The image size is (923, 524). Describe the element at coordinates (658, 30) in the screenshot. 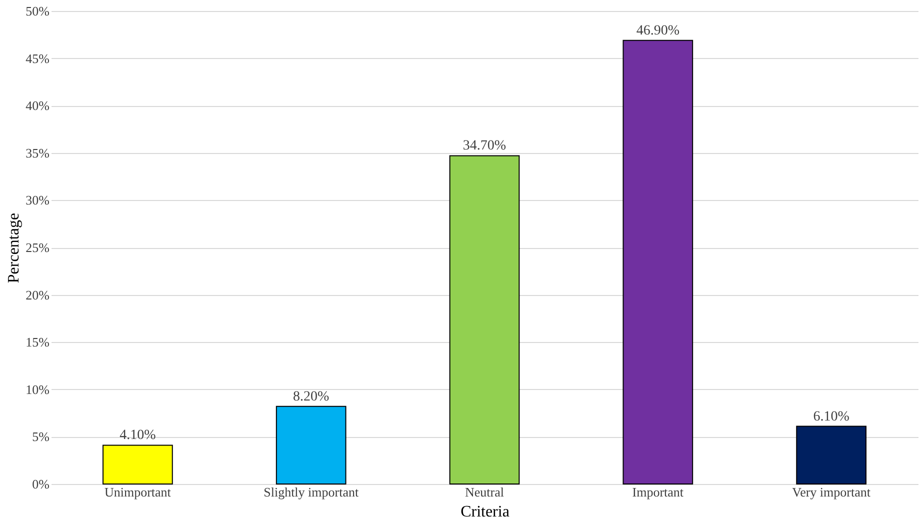

I see `data-label: 46.90%` at that location.